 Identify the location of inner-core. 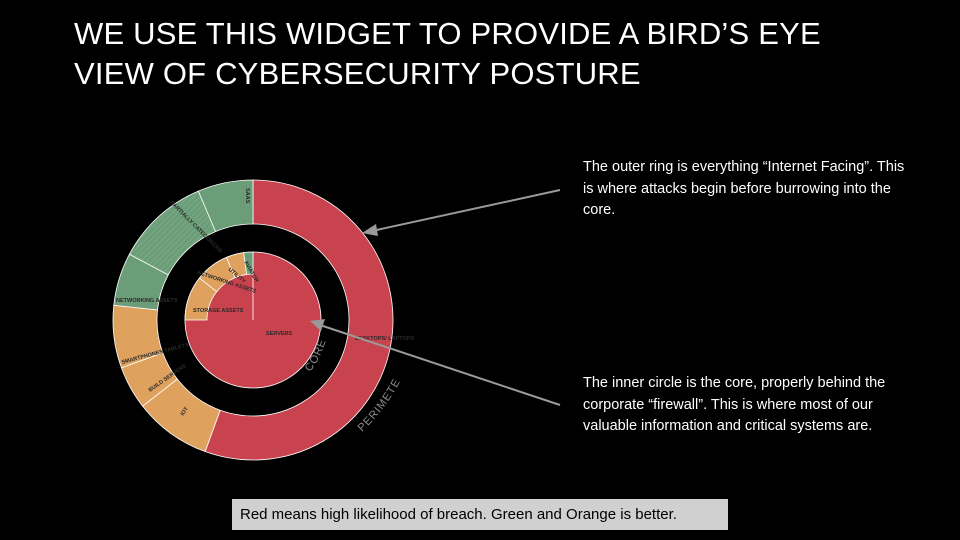
(253, 320).